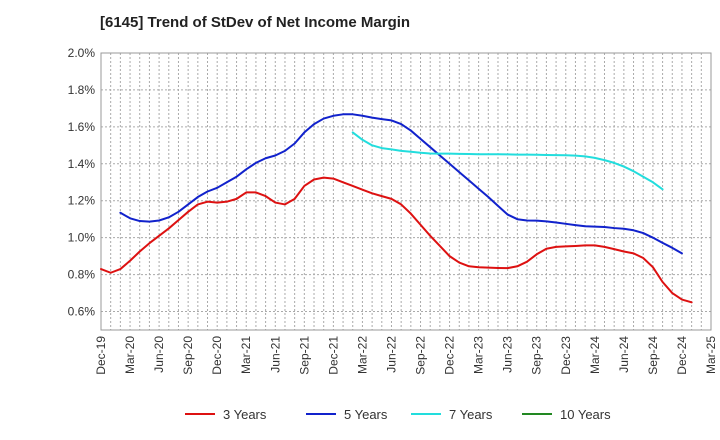  What do you see at coordinates (82, 90) in the screenshot?
I see `y-tick-label: 1.8%` at bounding box center [82, 90].